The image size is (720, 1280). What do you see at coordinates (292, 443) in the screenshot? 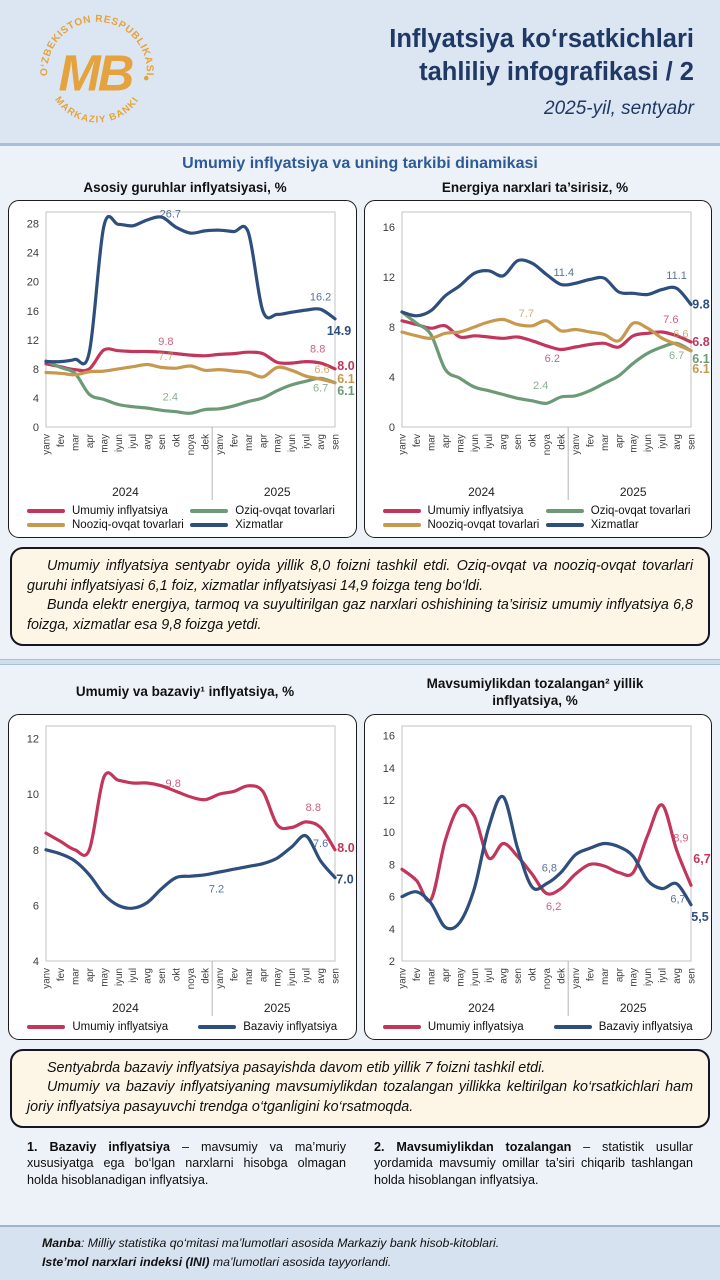
I see `x-axis-month-label: iyun` at bounding box center [292, 443].